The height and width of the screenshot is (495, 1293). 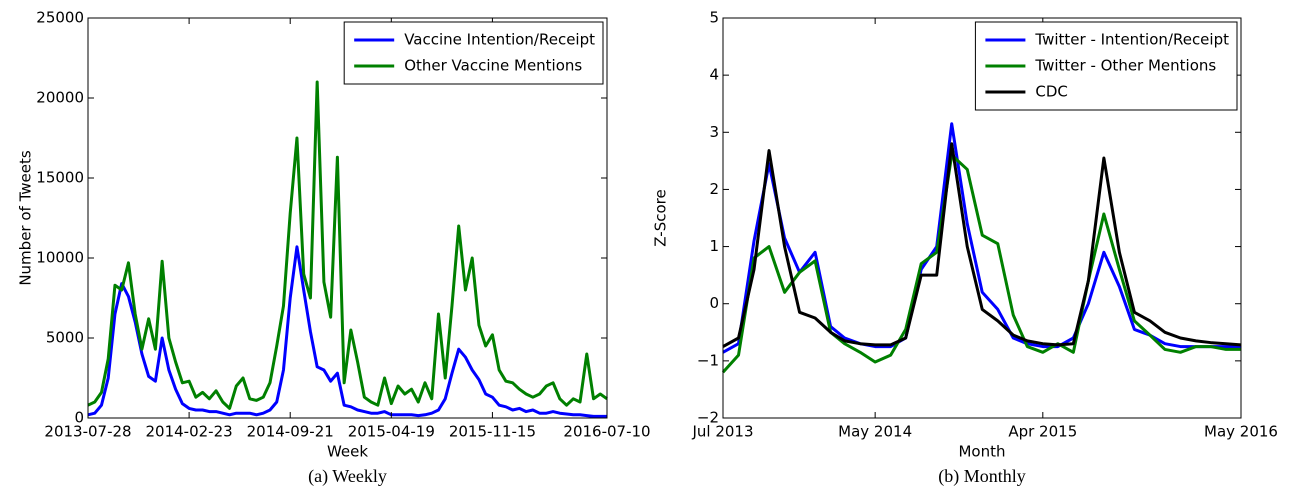 I want to click on y-tick-label: 5, so click(x=714, y=18).